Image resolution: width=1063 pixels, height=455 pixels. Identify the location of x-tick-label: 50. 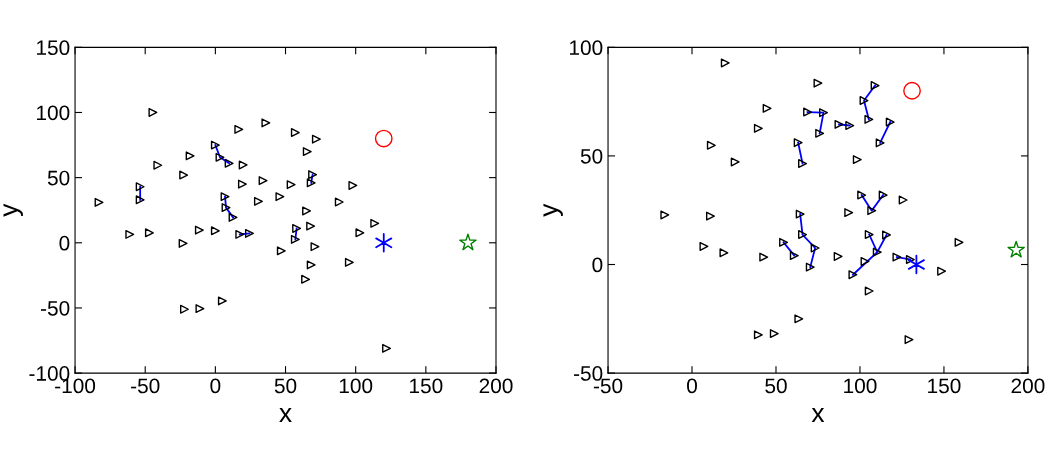
(285, 386).